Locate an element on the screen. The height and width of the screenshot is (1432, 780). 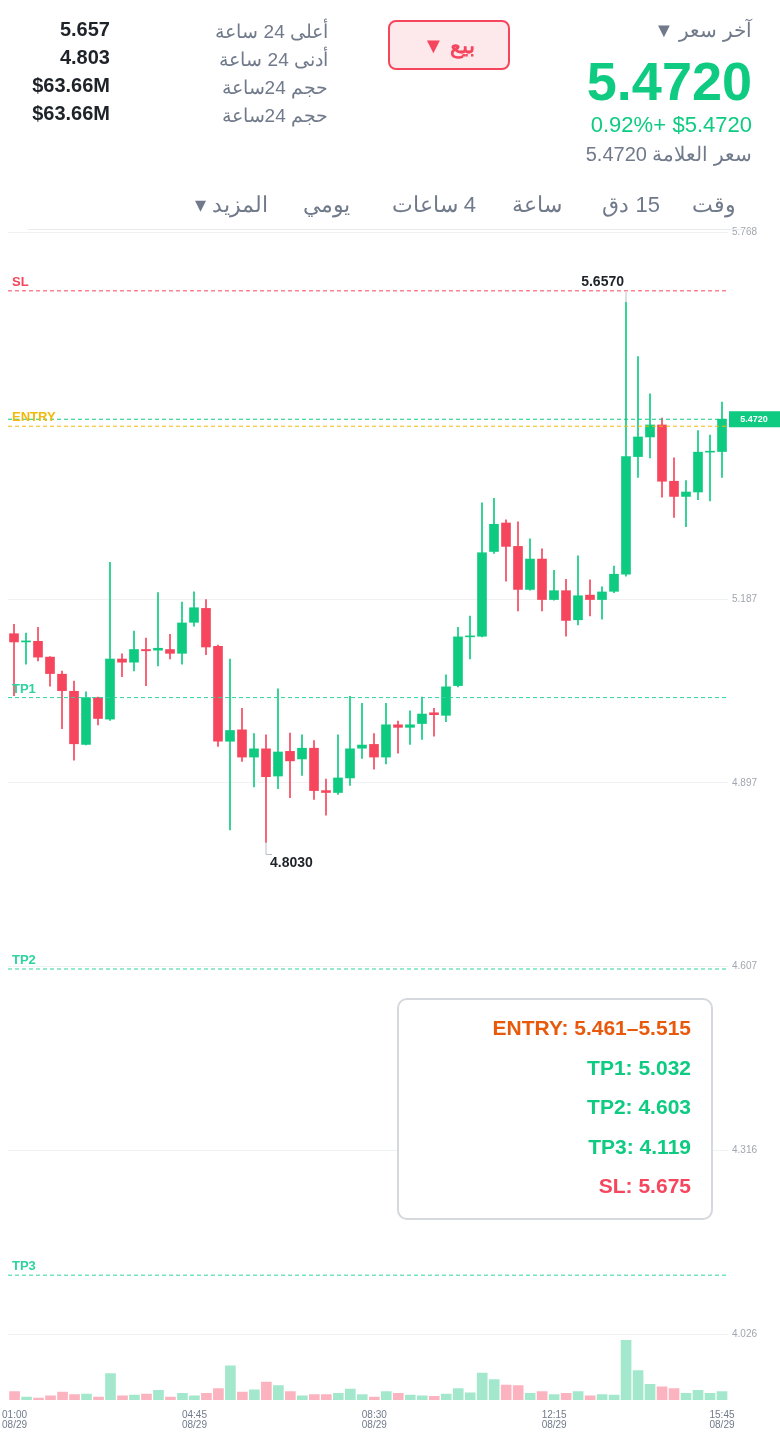
ref-line-label: TP2 is located at coordinates (24, 960).